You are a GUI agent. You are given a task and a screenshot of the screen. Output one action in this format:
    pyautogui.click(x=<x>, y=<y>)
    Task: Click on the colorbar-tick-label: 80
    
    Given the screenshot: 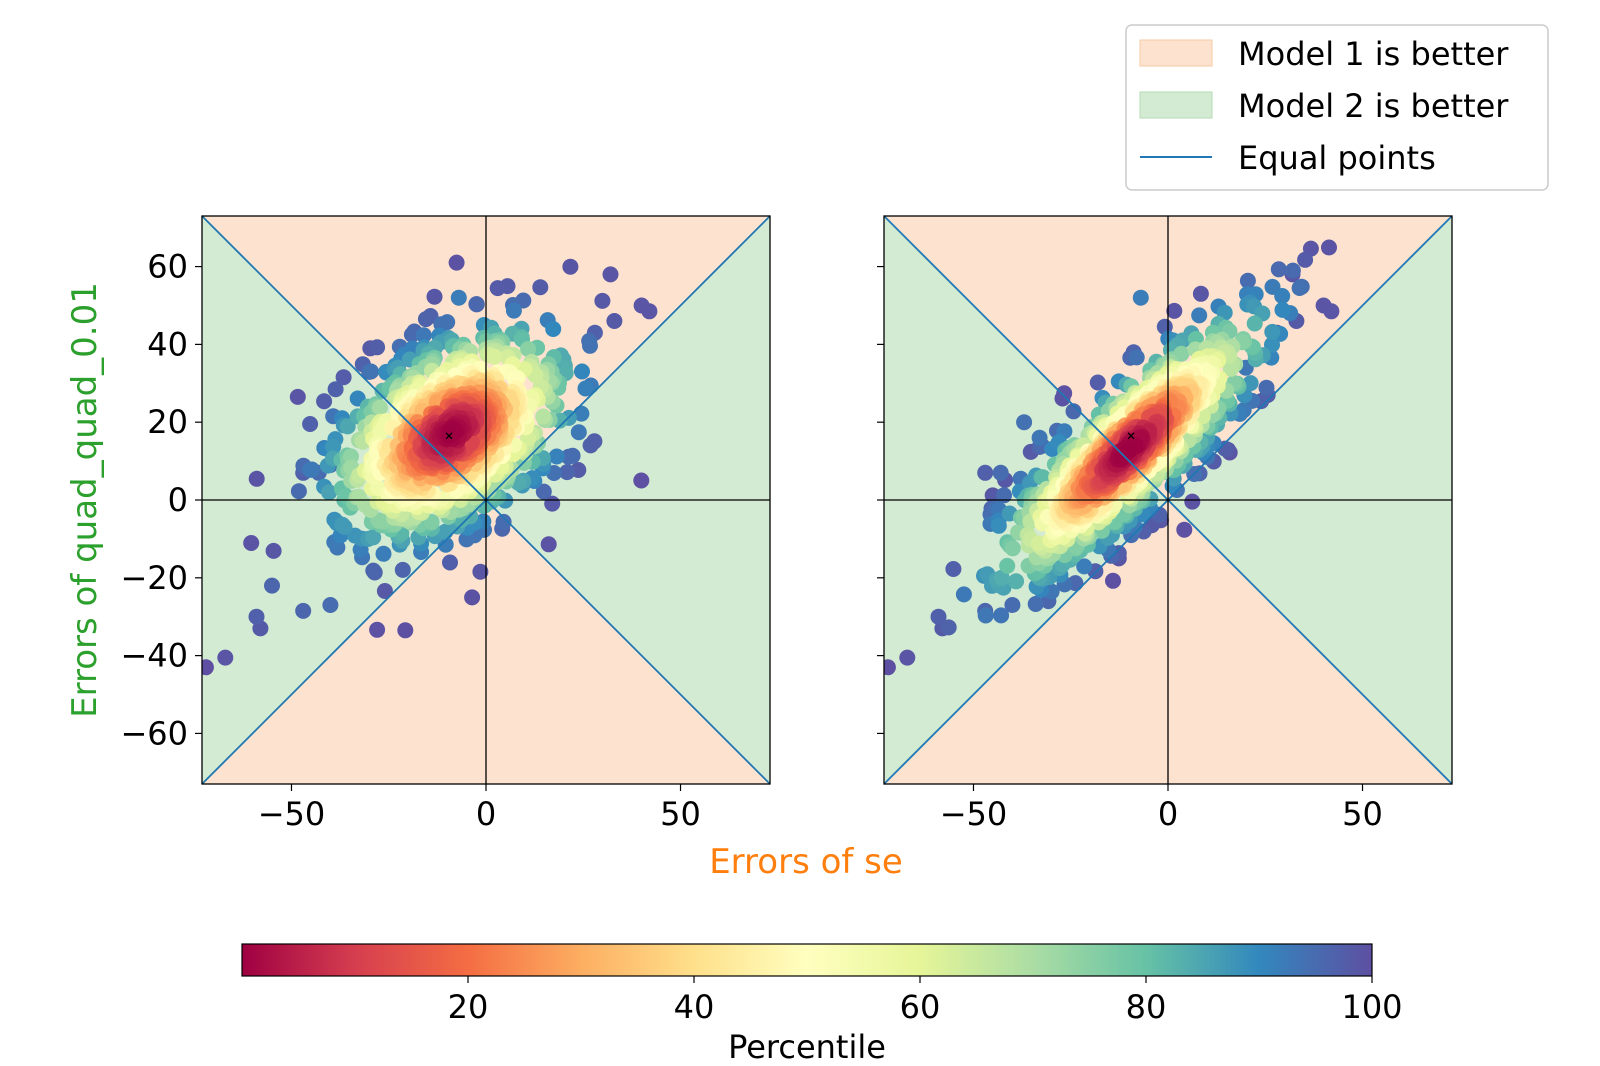 What is the action you would take?
    pyautogui.click(x=1146, y=1007)
    